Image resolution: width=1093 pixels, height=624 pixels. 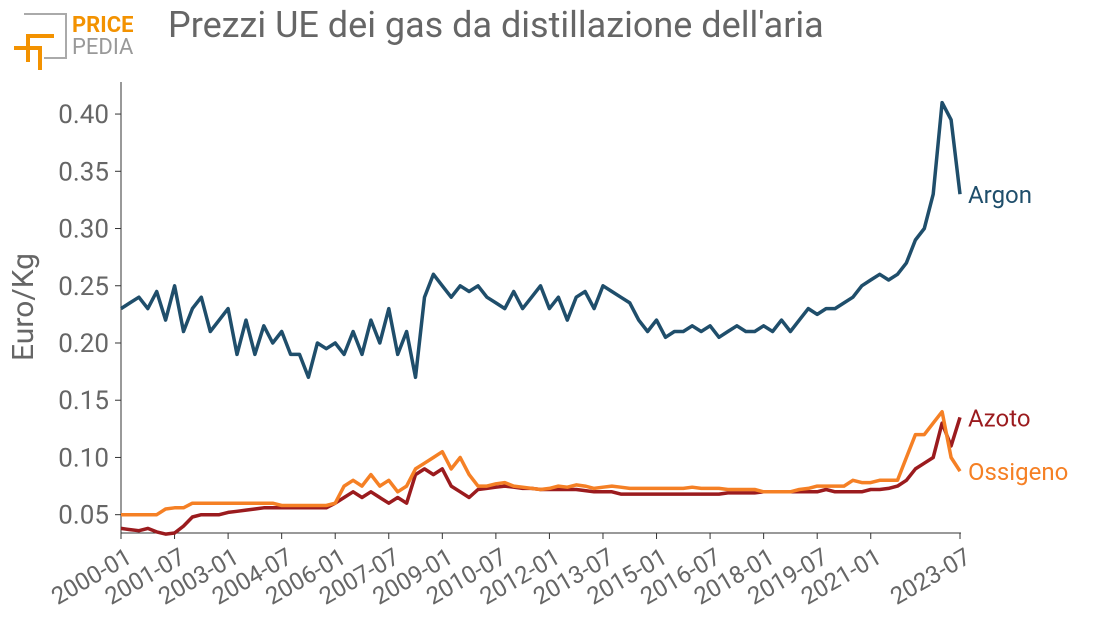 What do you see at coordinates (102, 25) in the screenshot?
I see `logo-text: PRICE` at bounding box center [102, 25].